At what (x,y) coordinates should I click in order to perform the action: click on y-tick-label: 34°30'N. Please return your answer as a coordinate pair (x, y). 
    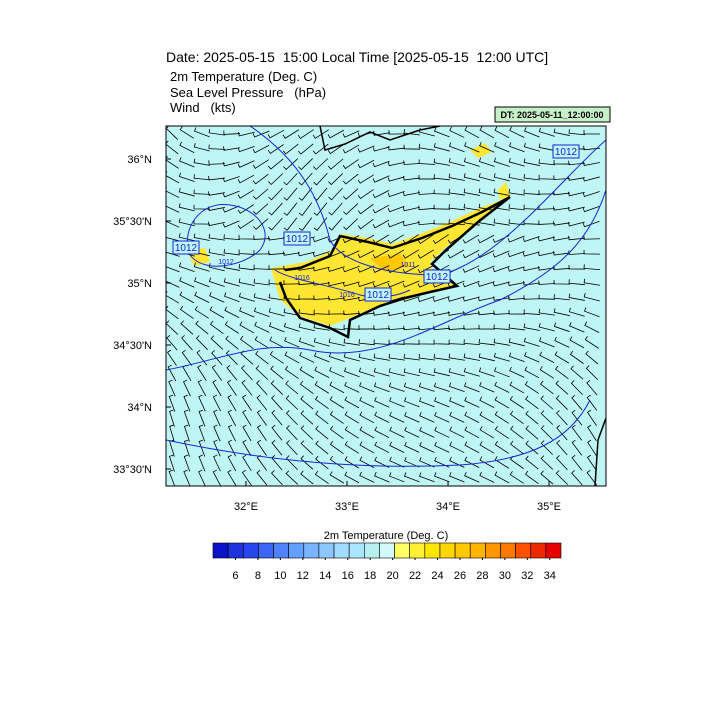
    Looking at the image, I should click on (132, 346).